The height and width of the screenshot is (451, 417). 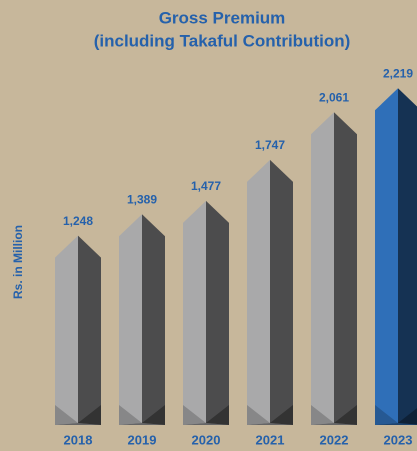 I want to click on y-axis-label: Rs. in Million, so click(x=18, y=262).